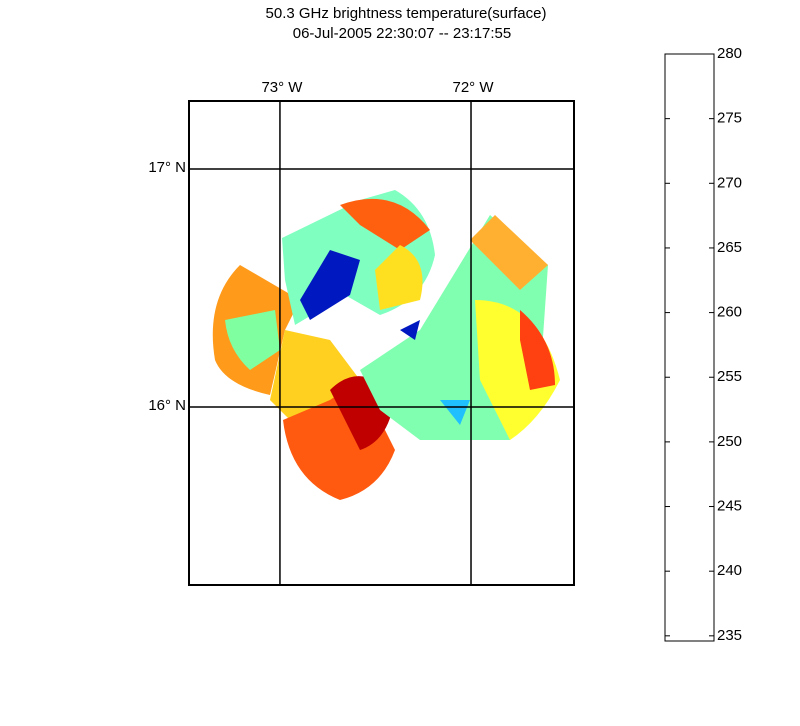 The image size is (800, 726). Describe the element at coordinates (729, 118) in the screenshot. I see `colorbar-label: 275` at that location.